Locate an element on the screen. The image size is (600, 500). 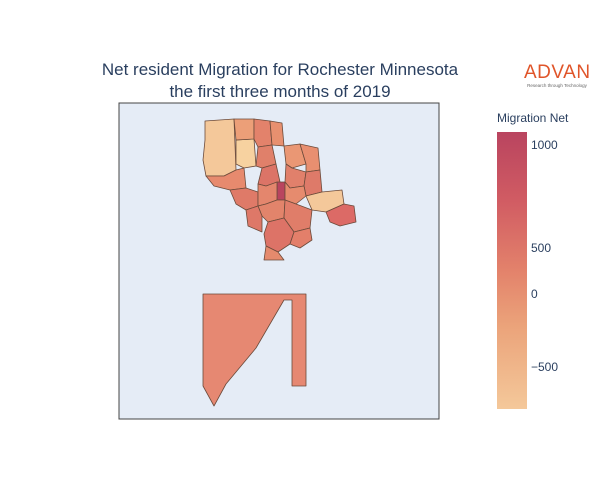
map-title-line-2: the first three months of 2019 is located at coordinates (280, 91).